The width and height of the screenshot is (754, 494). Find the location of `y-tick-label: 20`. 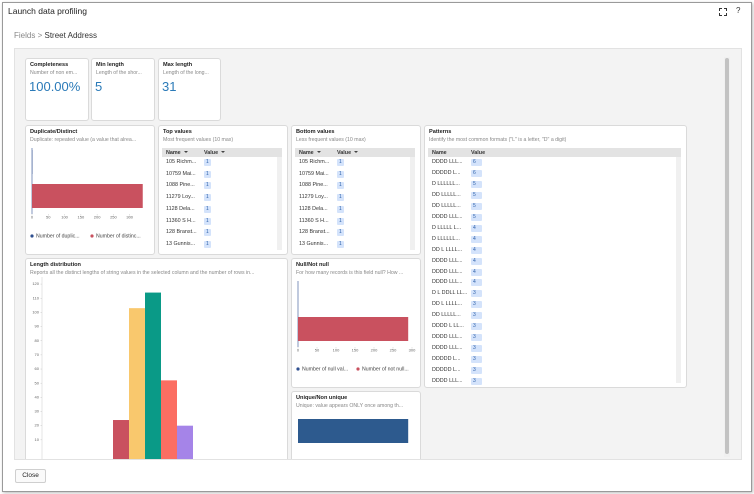

y-tick-label: 20 is located at coordinates (37, 425).